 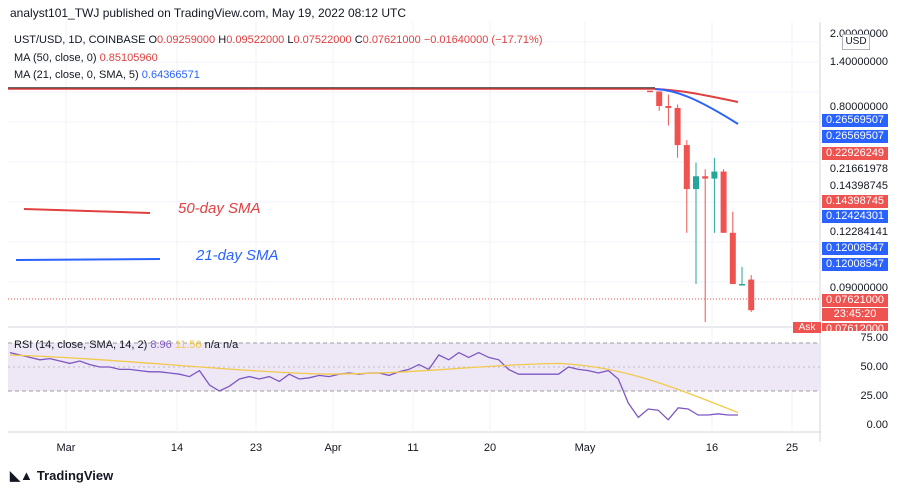 What do you see at coordinates (855, 300) in the screenshot?
I see `last-price-box: 0.07621000` at bounding box center [855, 300].